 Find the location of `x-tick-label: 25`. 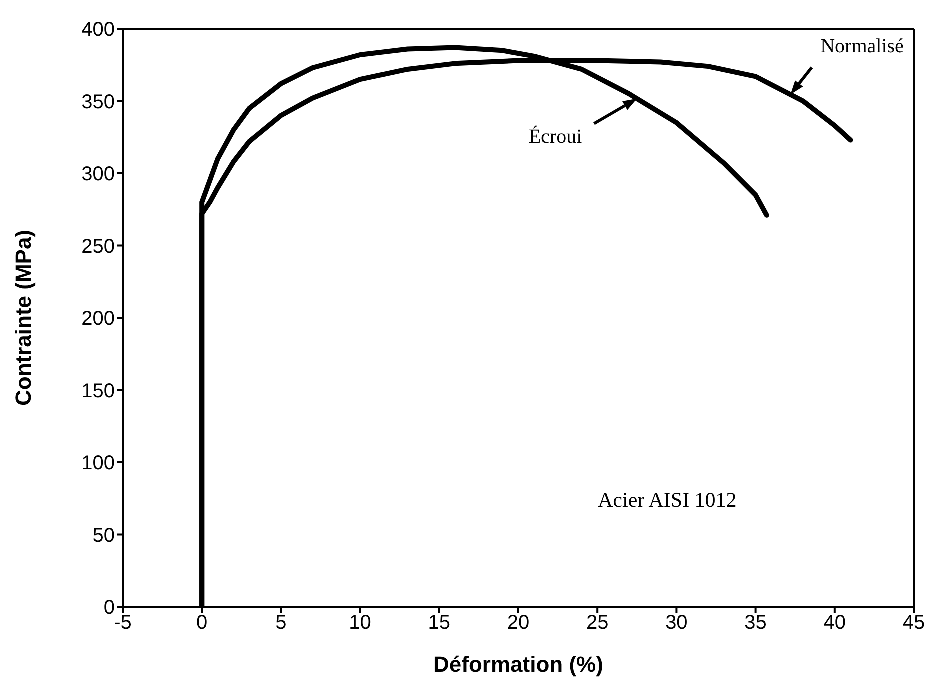

x-tick-label: 25 is located at coordinates (597, 623).